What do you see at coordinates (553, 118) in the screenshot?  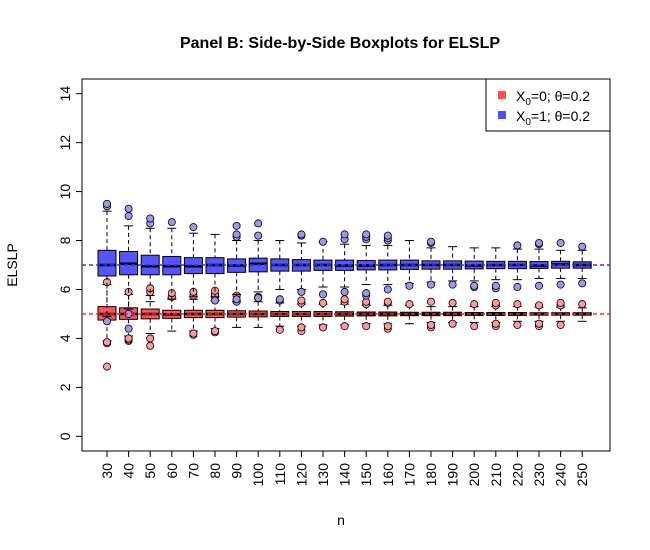 I see `legend-label: X0=1; θ=0.2` at bounding box center [553, 118].